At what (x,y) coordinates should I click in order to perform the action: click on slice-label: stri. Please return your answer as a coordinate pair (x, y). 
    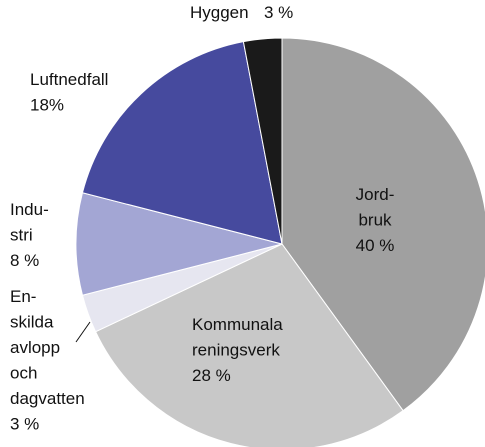
    Looking at the image, I should click on (21, 235).